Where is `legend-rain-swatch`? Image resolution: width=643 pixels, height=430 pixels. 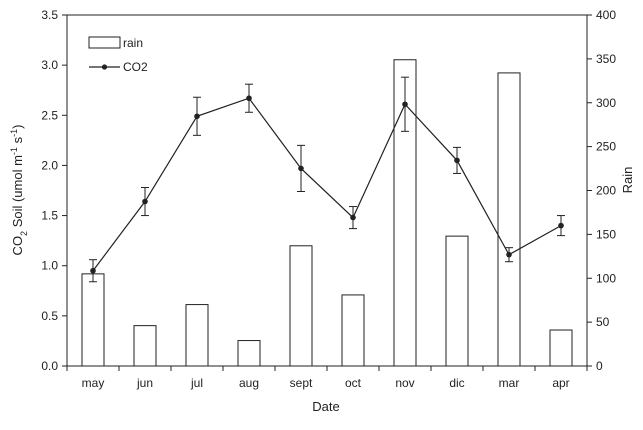 legend-rain-swatch is located at coordinates (104, 42).